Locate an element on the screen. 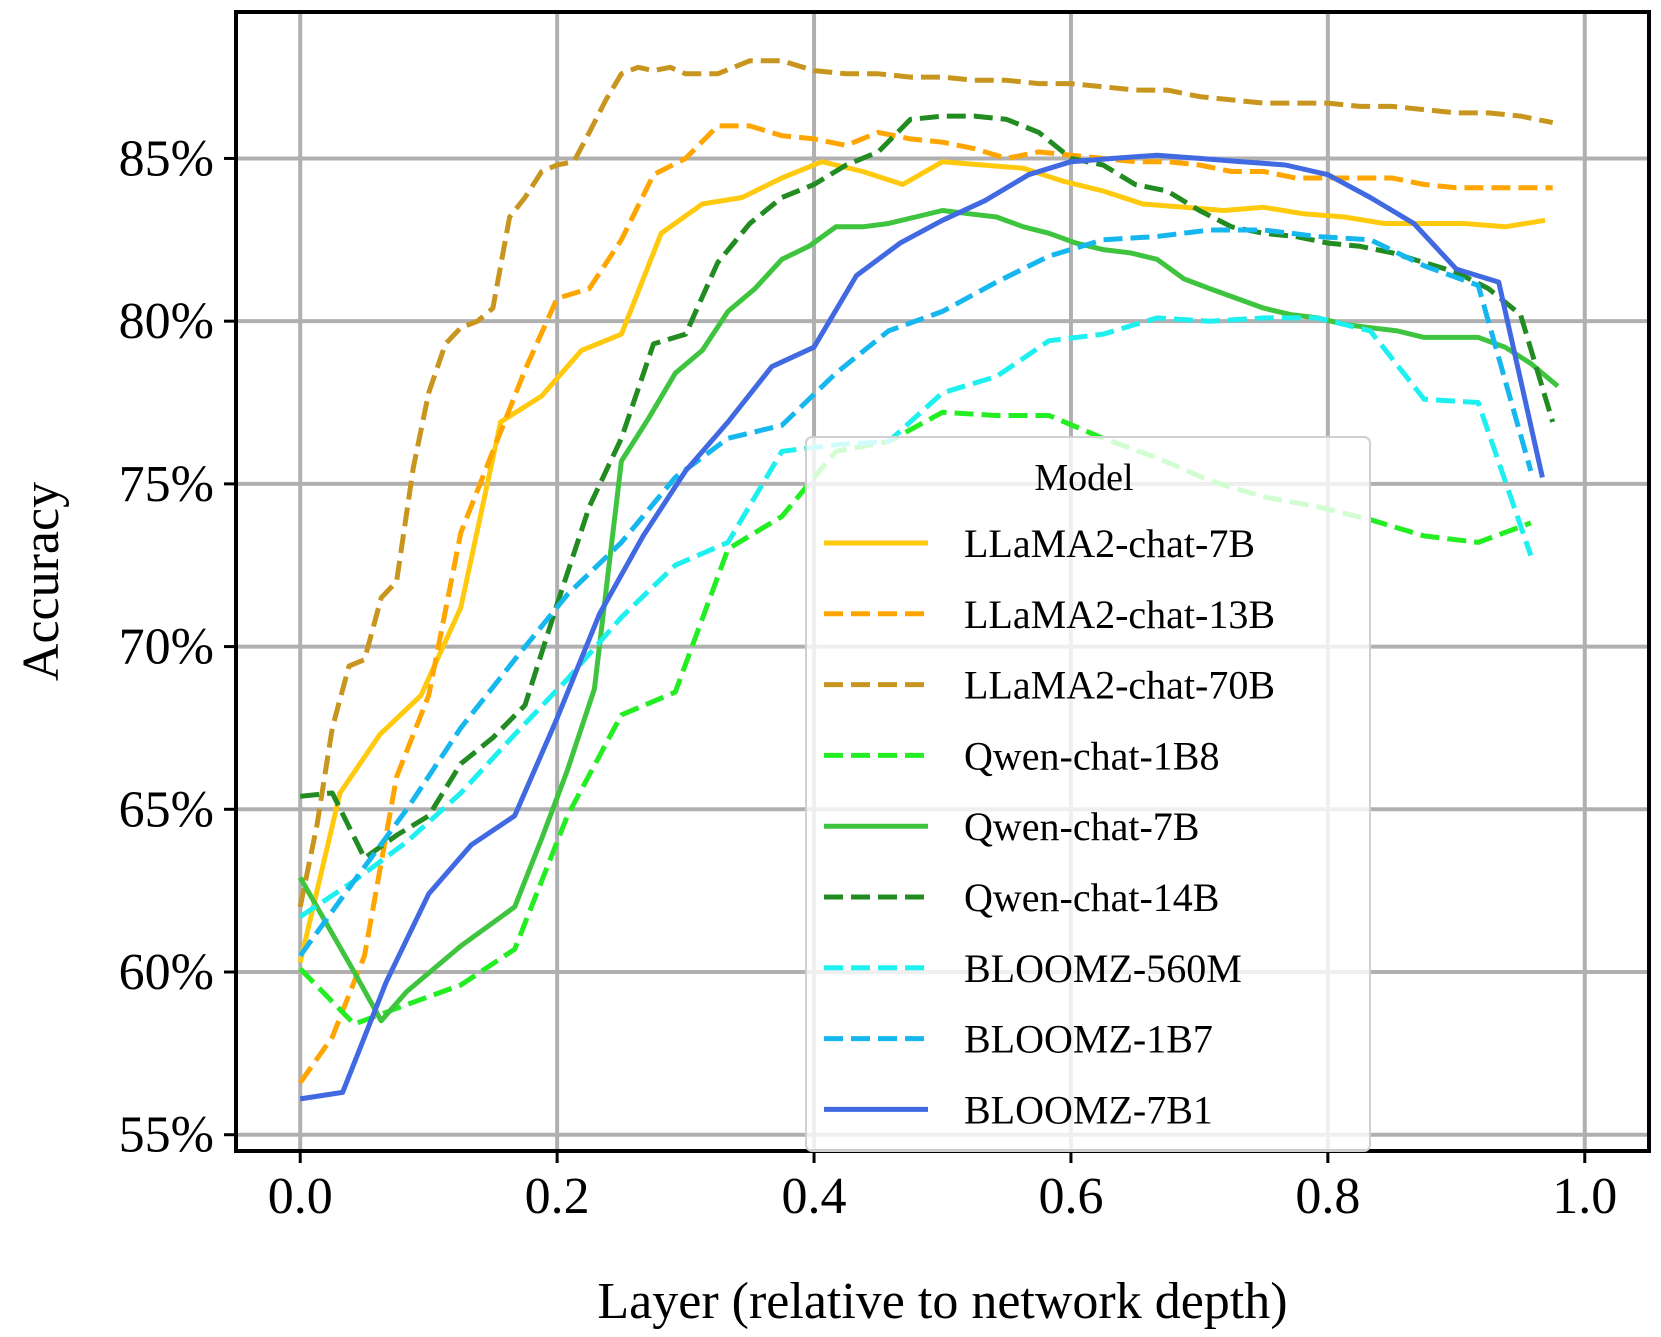  legend-label: Qwen-chat-7B is located at coordinates (1081, 826).